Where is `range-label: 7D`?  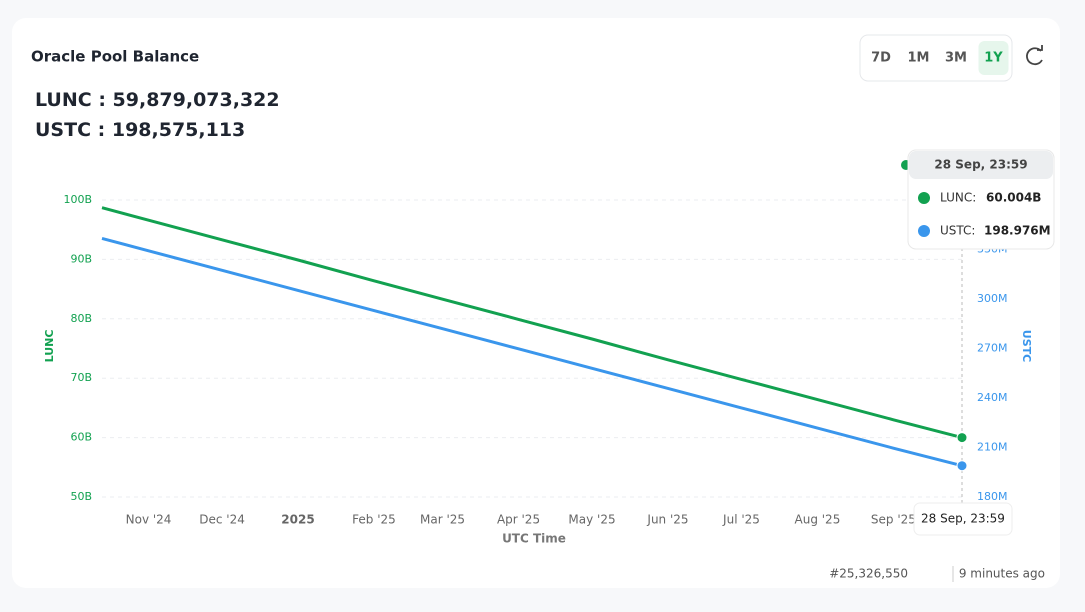 range-label: 7D is located at coordinates (881, 58).